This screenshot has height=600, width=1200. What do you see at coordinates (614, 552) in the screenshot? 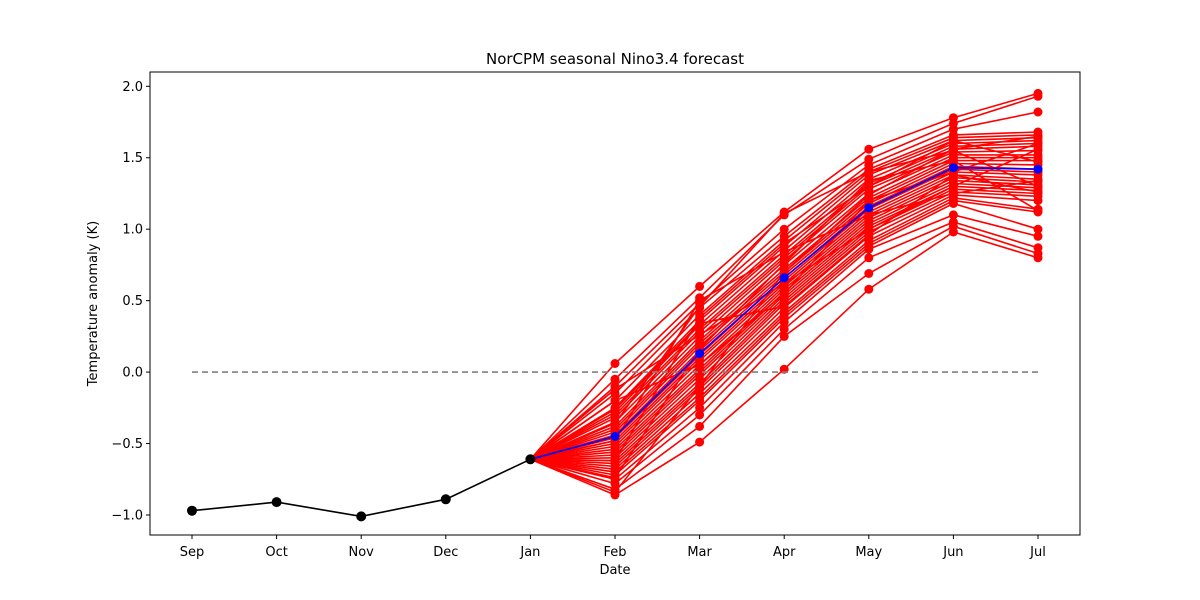
I see `x-tick-label: Feb` at bounding box center [614, 552].